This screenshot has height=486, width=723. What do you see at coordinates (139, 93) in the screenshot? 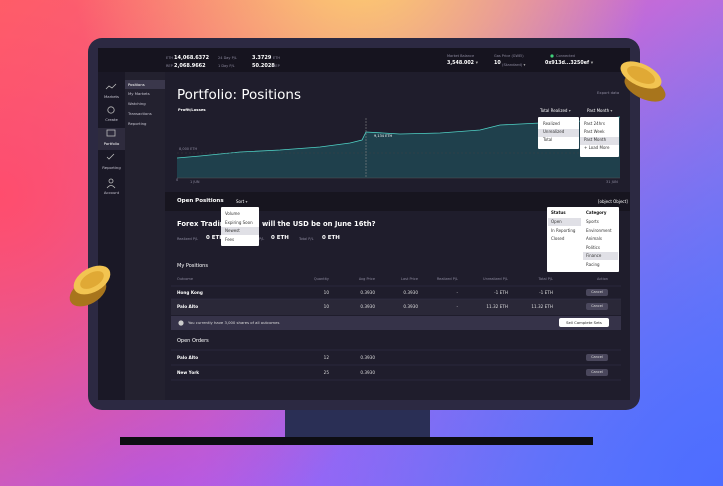
I see `submenu-item: My Markets` at bounding box center [139, 93].